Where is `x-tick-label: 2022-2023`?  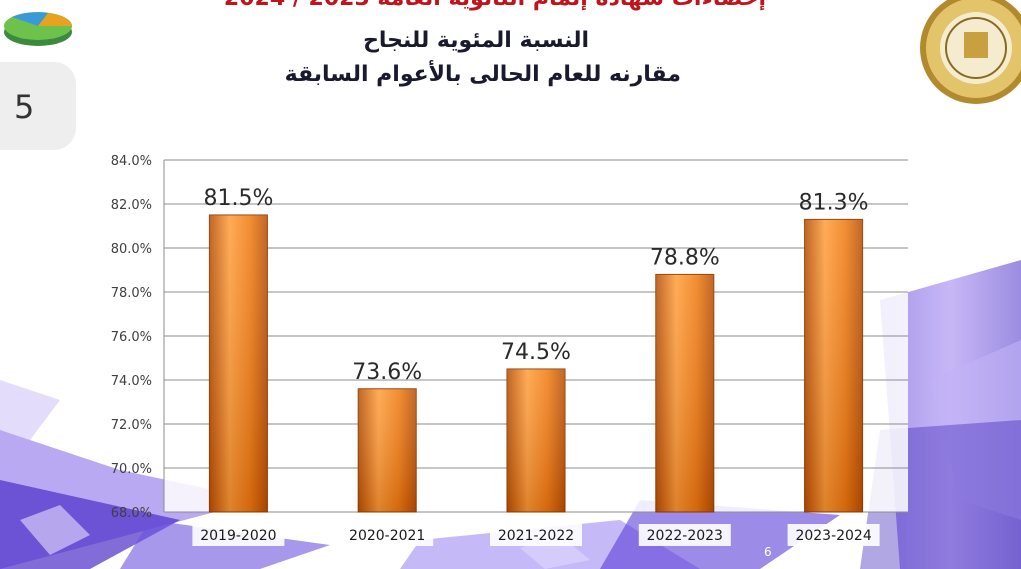
x-tick-label: 2022-2023 is located at coordinates (685, 536).